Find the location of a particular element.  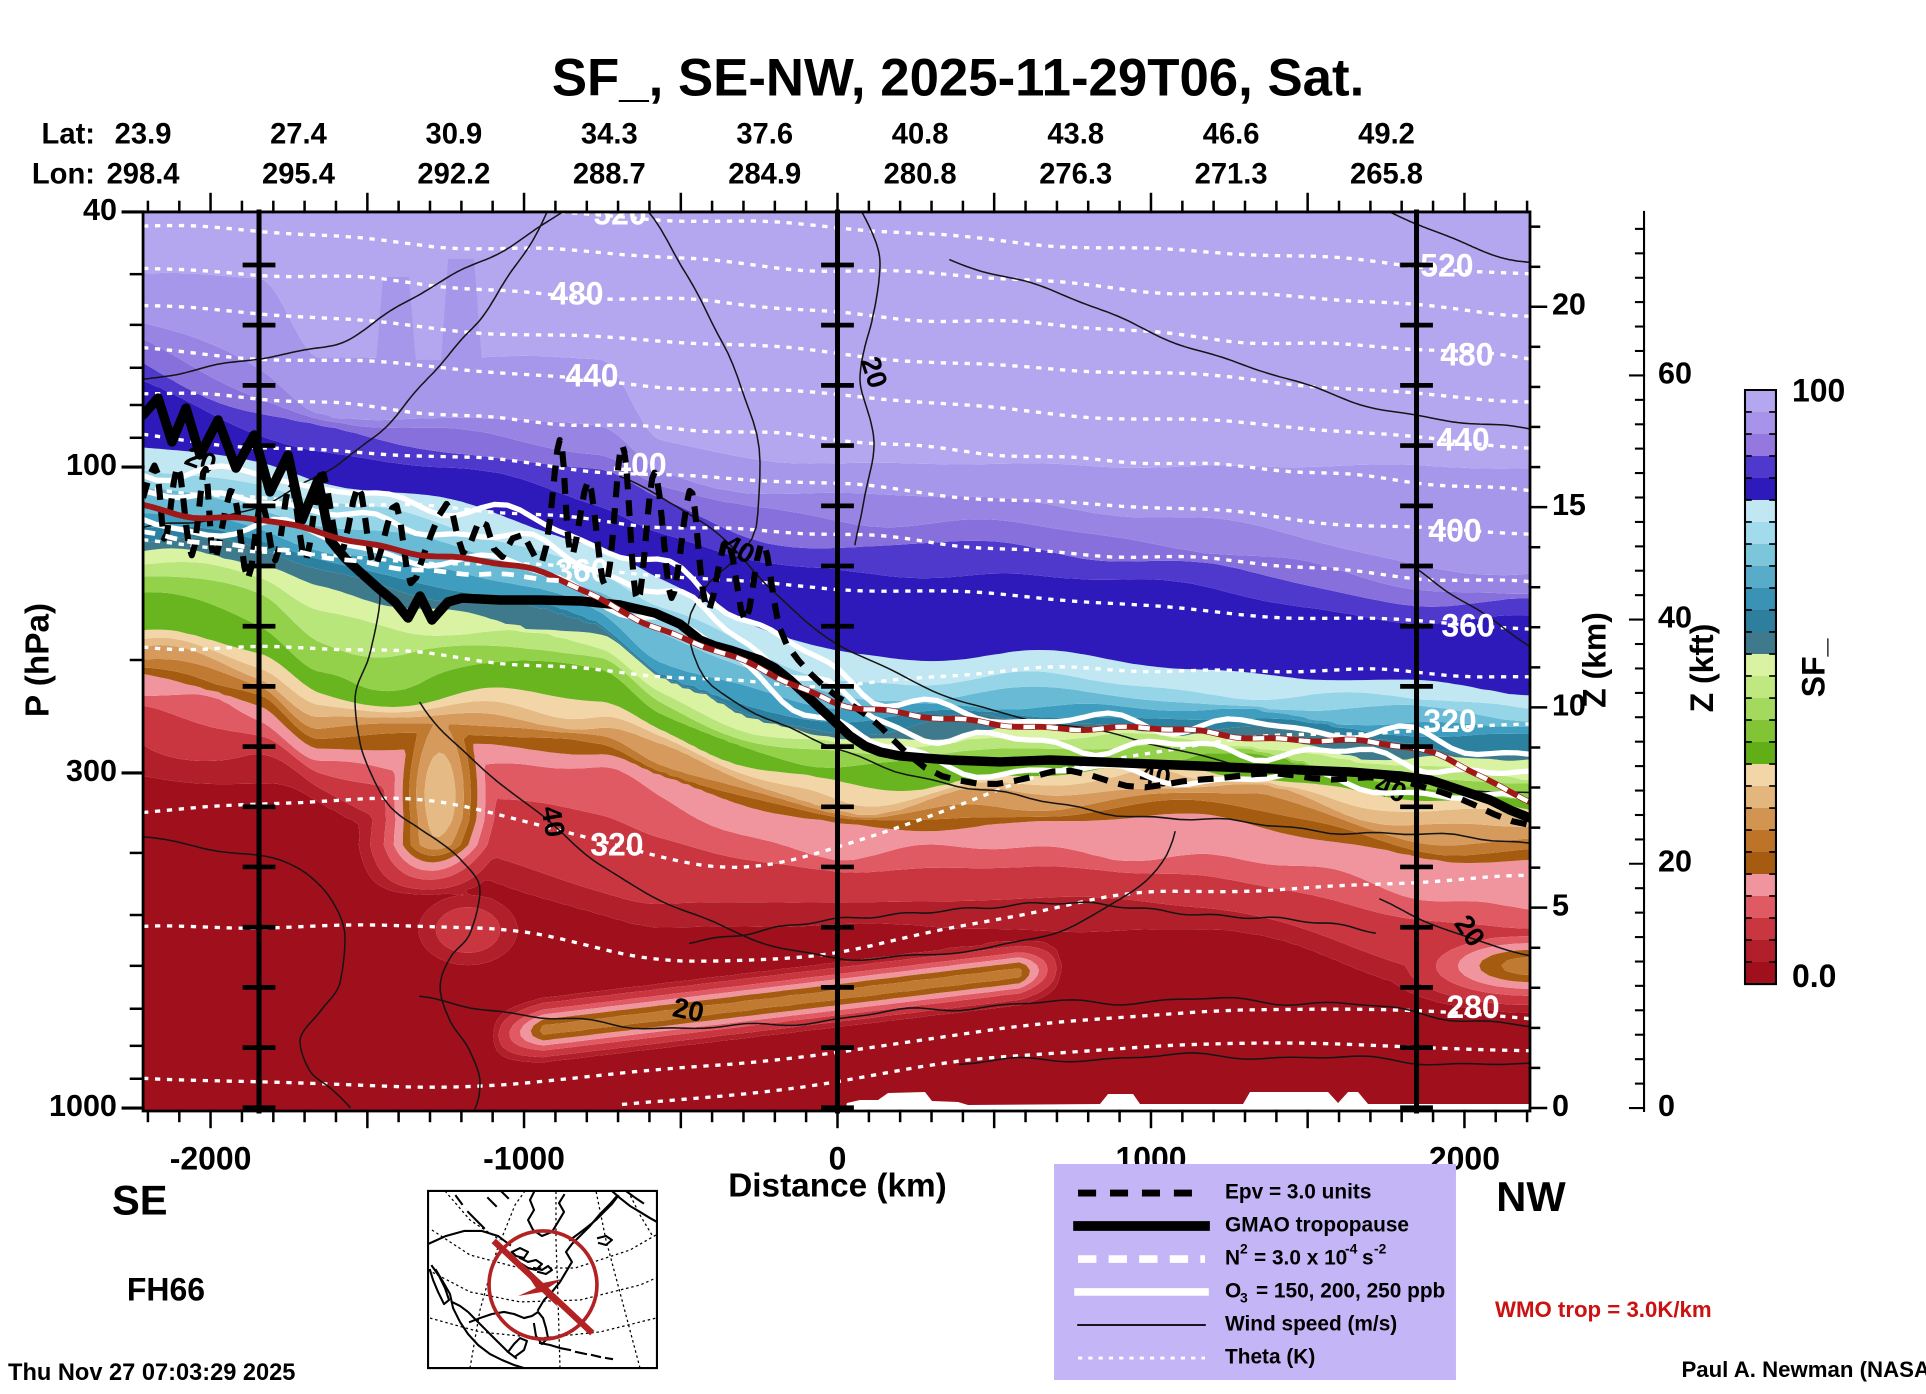

svg-text: SE is located at coordinates (140, 1200).